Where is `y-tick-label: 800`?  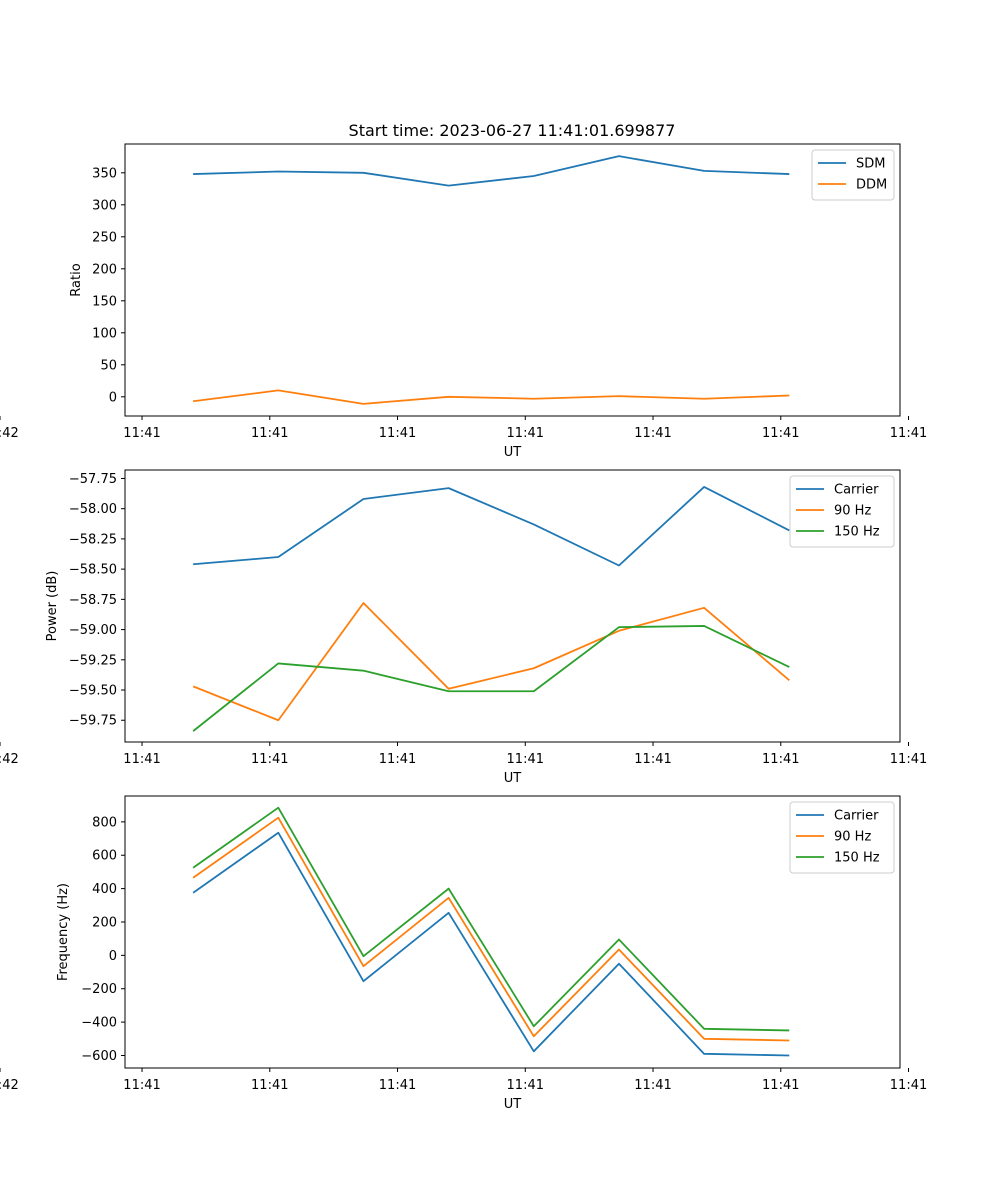 y-tick-label: 800 is located at coordinates (104, 822).